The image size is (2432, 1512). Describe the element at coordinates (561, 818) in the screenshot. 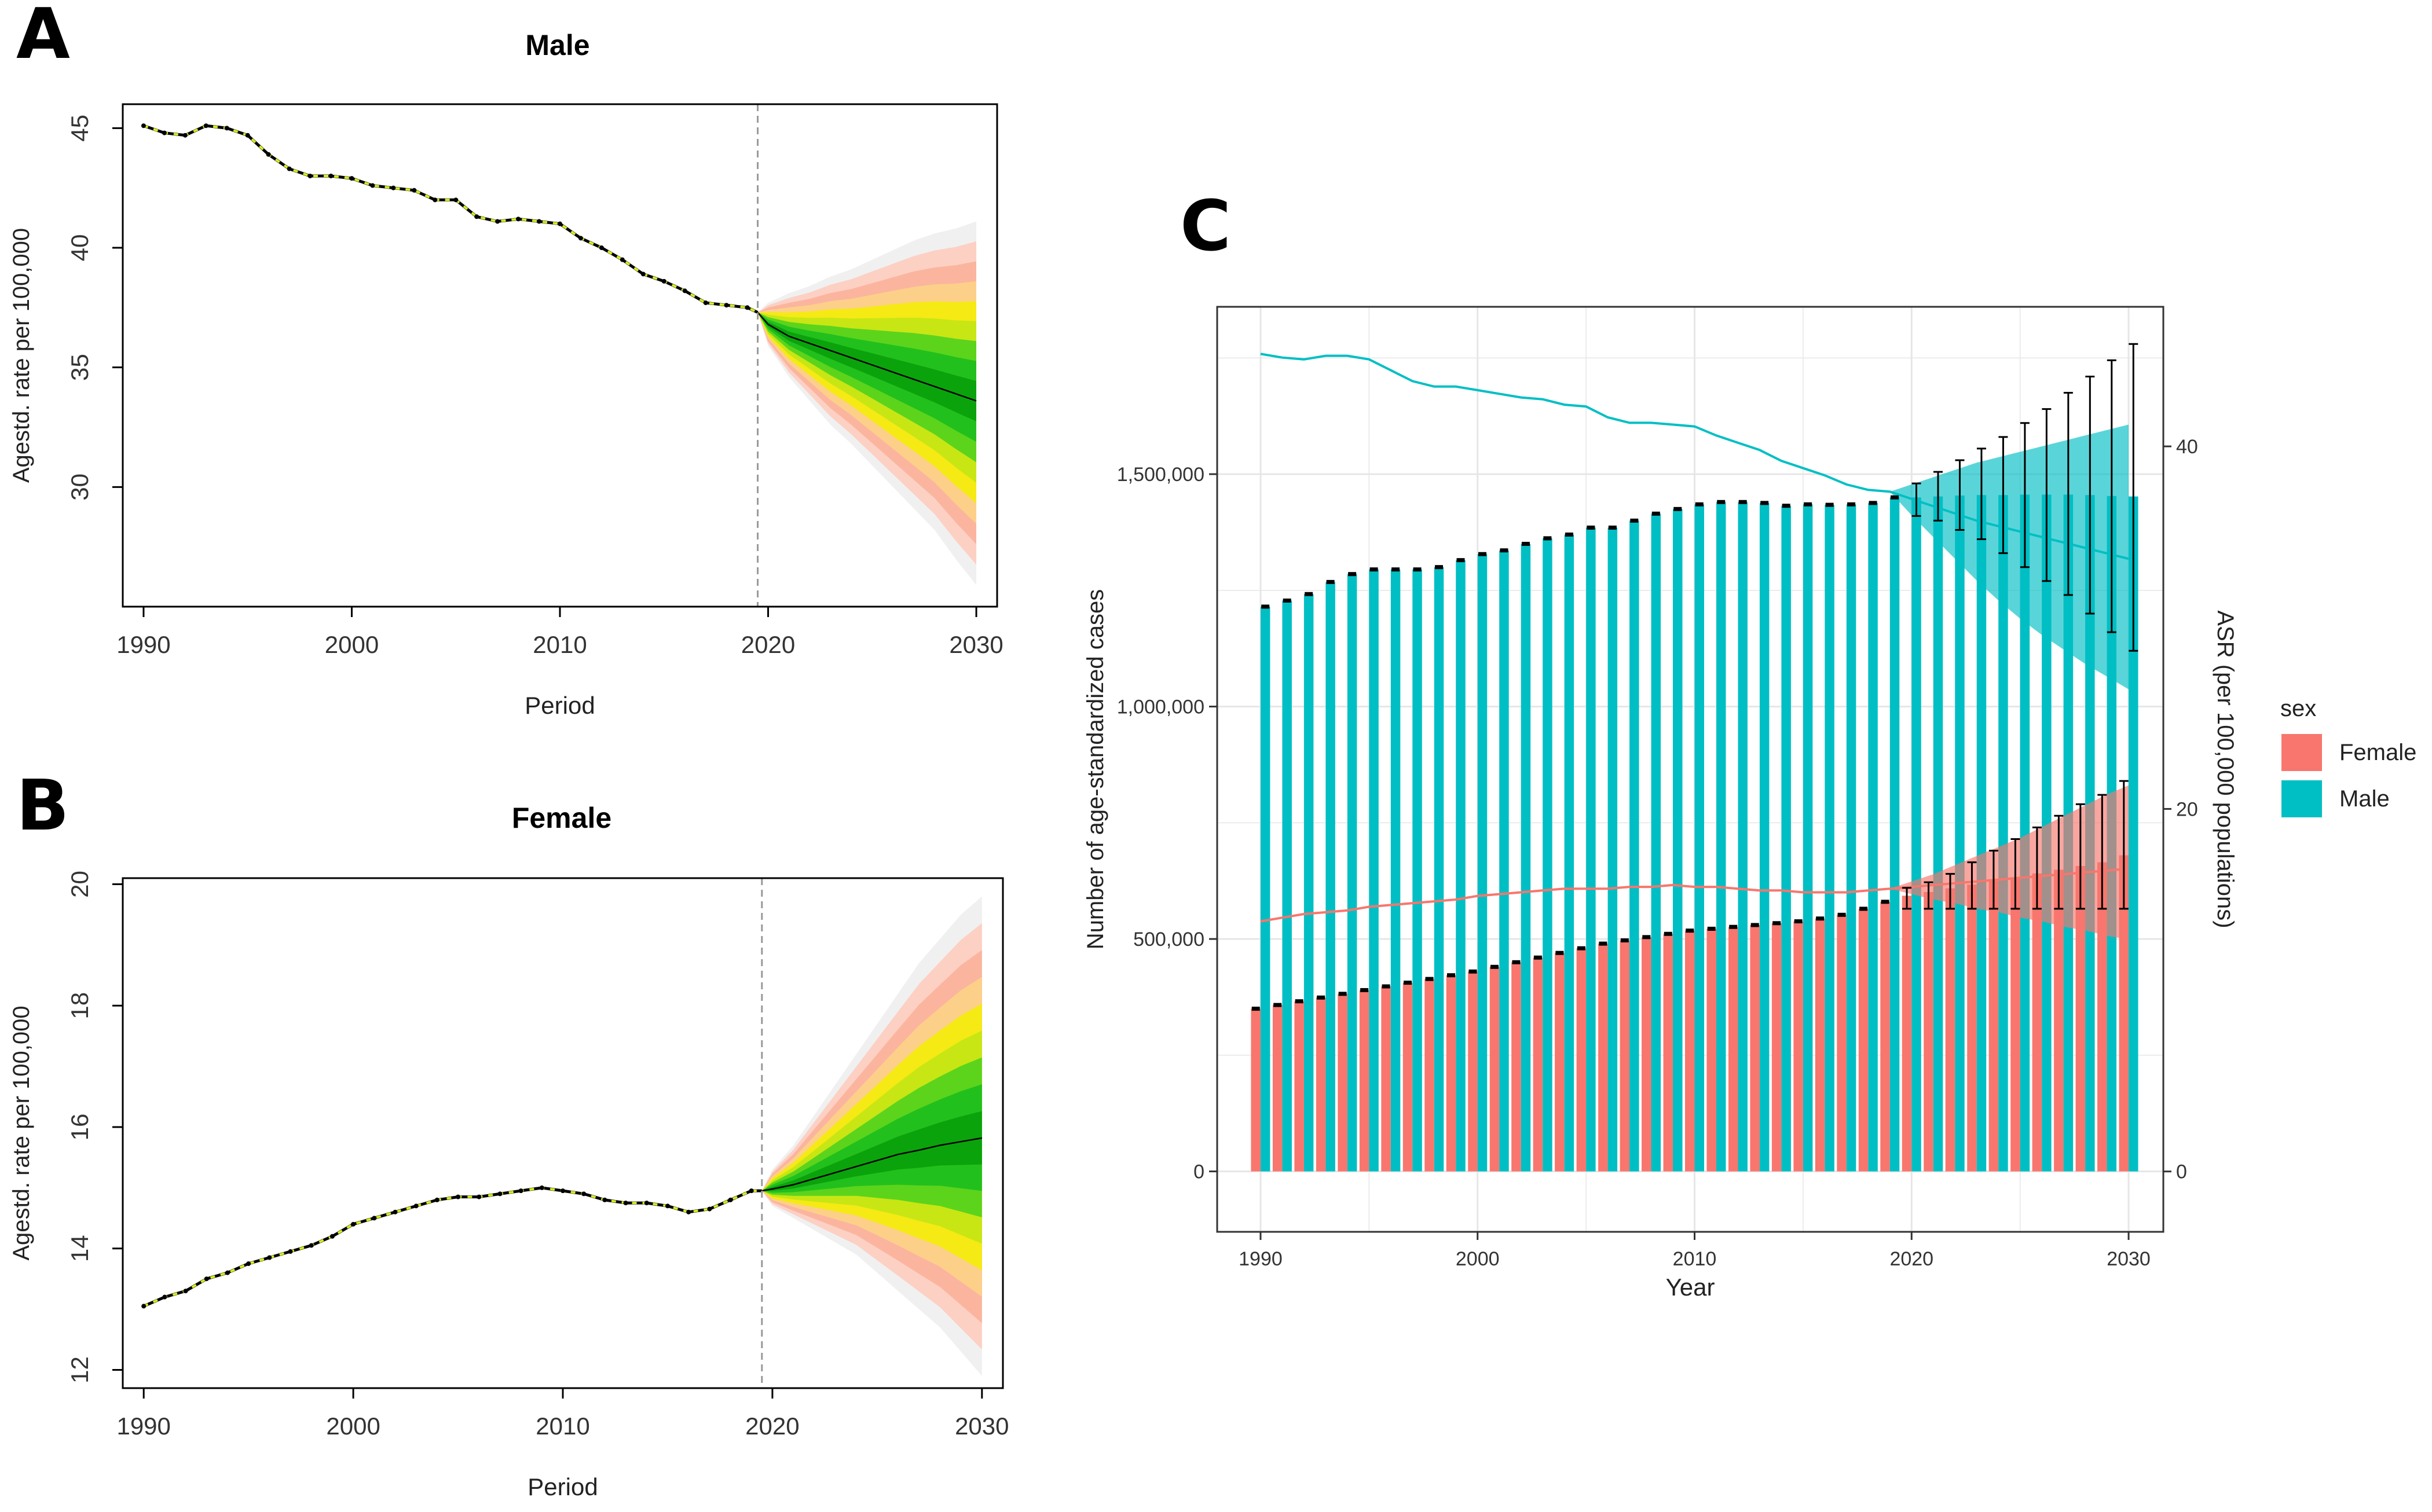

I see `panel-b-title: Female` at that location.